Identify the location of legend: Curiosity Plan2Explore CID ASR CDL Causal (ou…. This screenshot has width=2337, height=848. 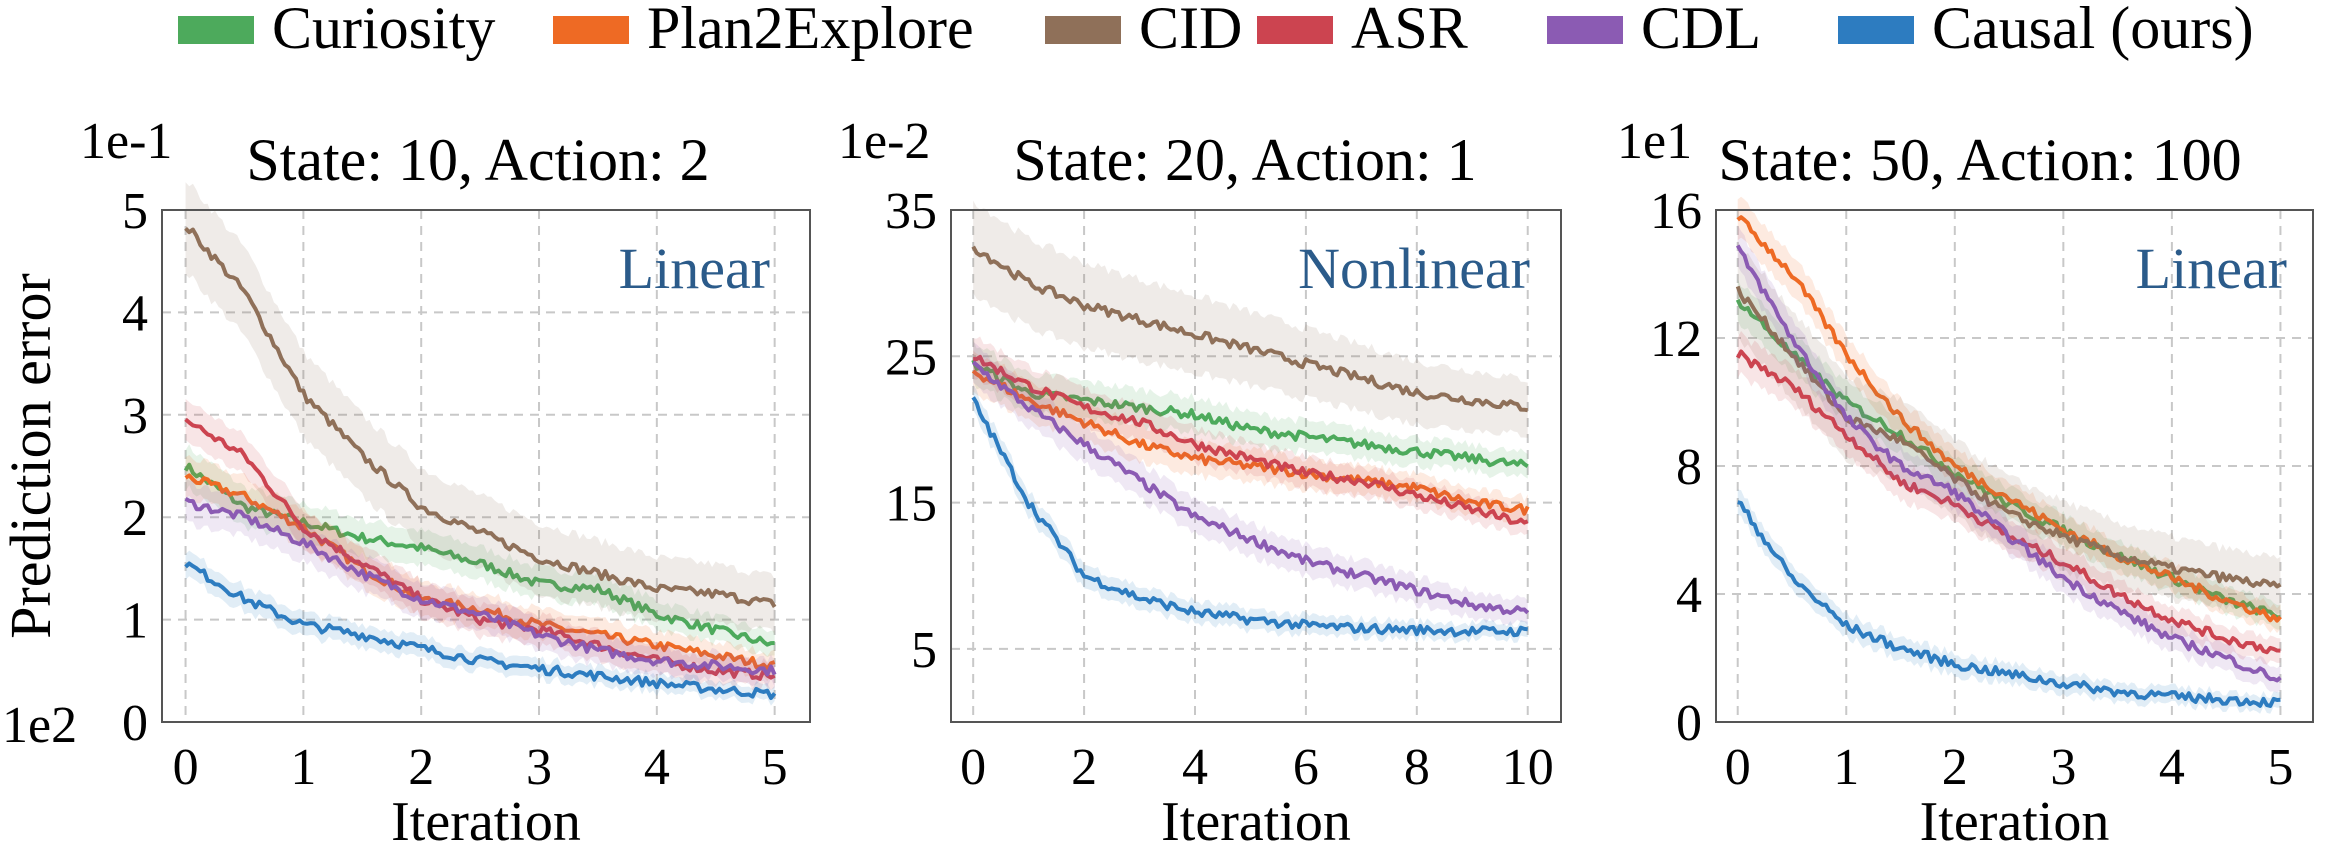
(1216, 30).